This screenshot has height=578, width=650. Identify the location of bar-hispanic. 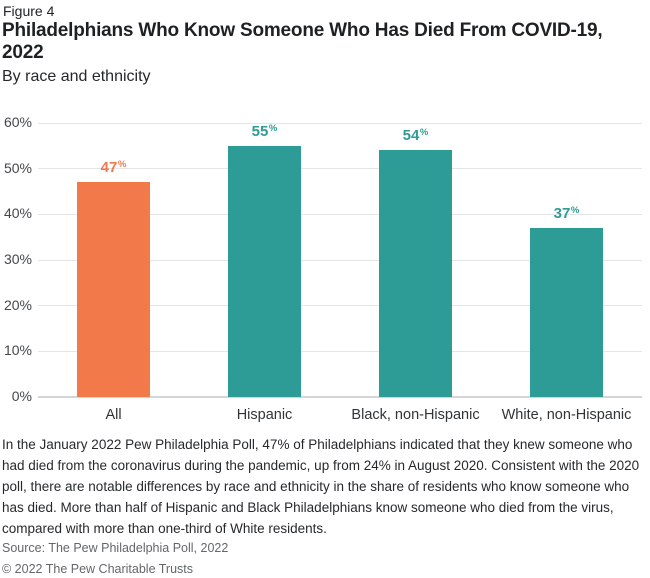
(264, 271).